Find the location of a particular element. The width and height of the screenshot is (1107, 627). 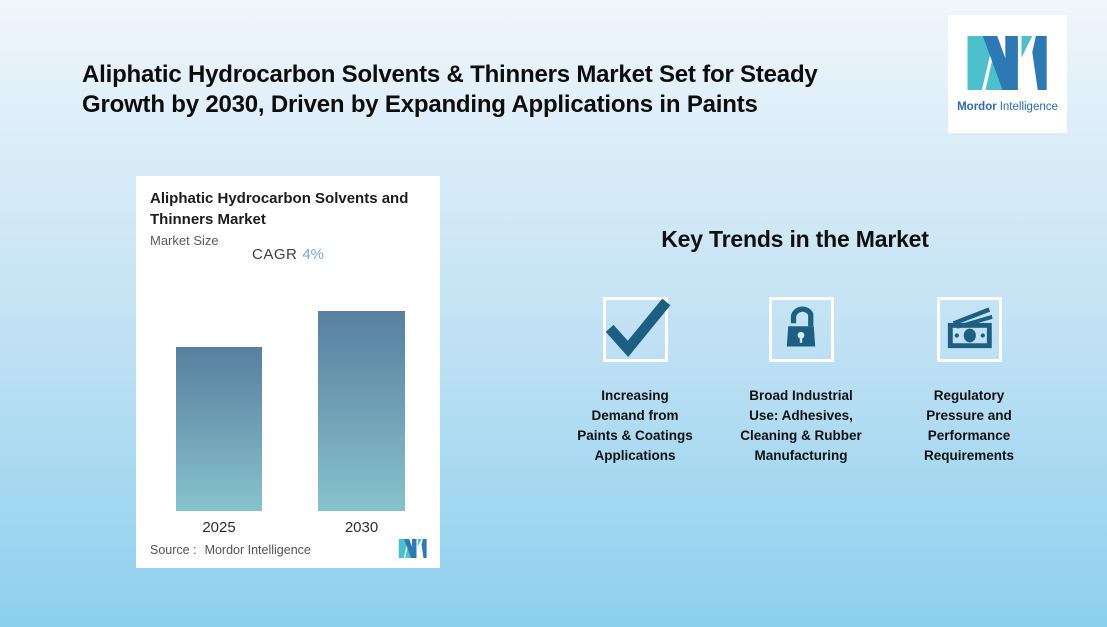

cagr-value: 4% is located at coordinates (313, 254).